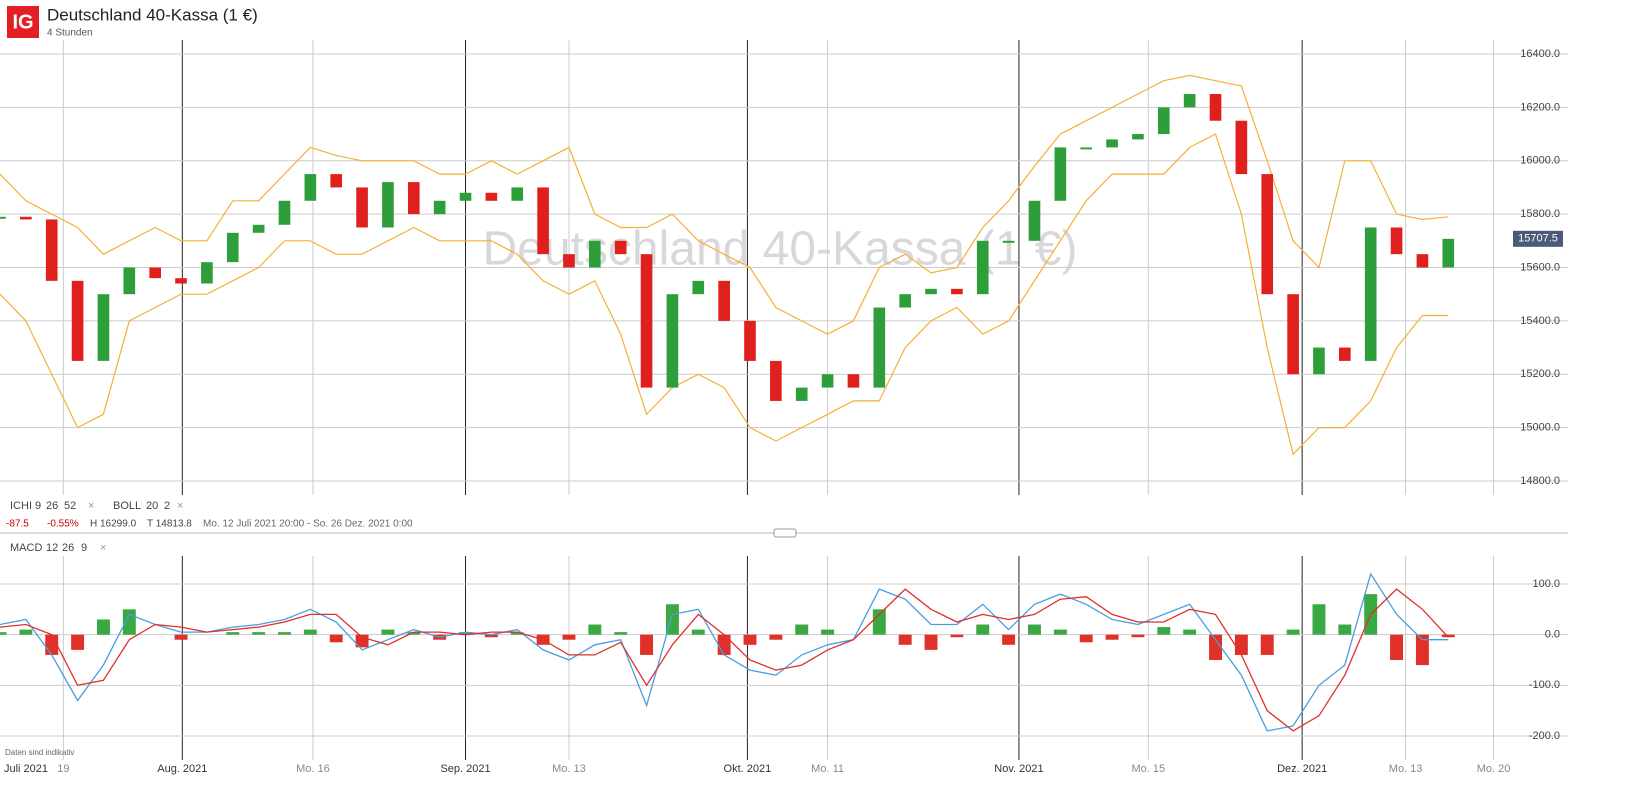  I want to click on x-tick-label: Mo. 16, so click(313, 769).